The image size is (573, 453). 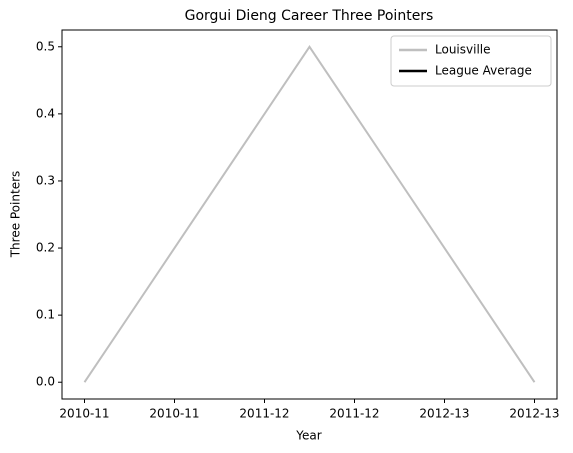 I want to click on y-tick-label: 0.1, so click(x=45, y=315).